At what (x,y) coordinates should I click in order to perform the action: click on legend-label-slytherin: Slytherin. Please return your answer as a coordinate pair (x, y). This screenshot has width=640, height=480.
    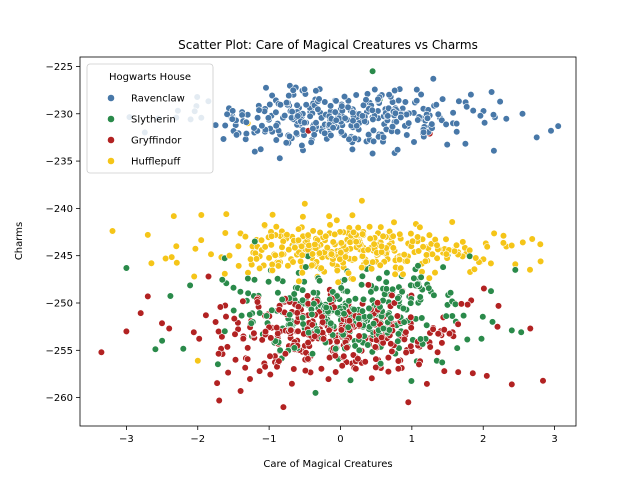
    Looking at the image, I should click on (153, 120).